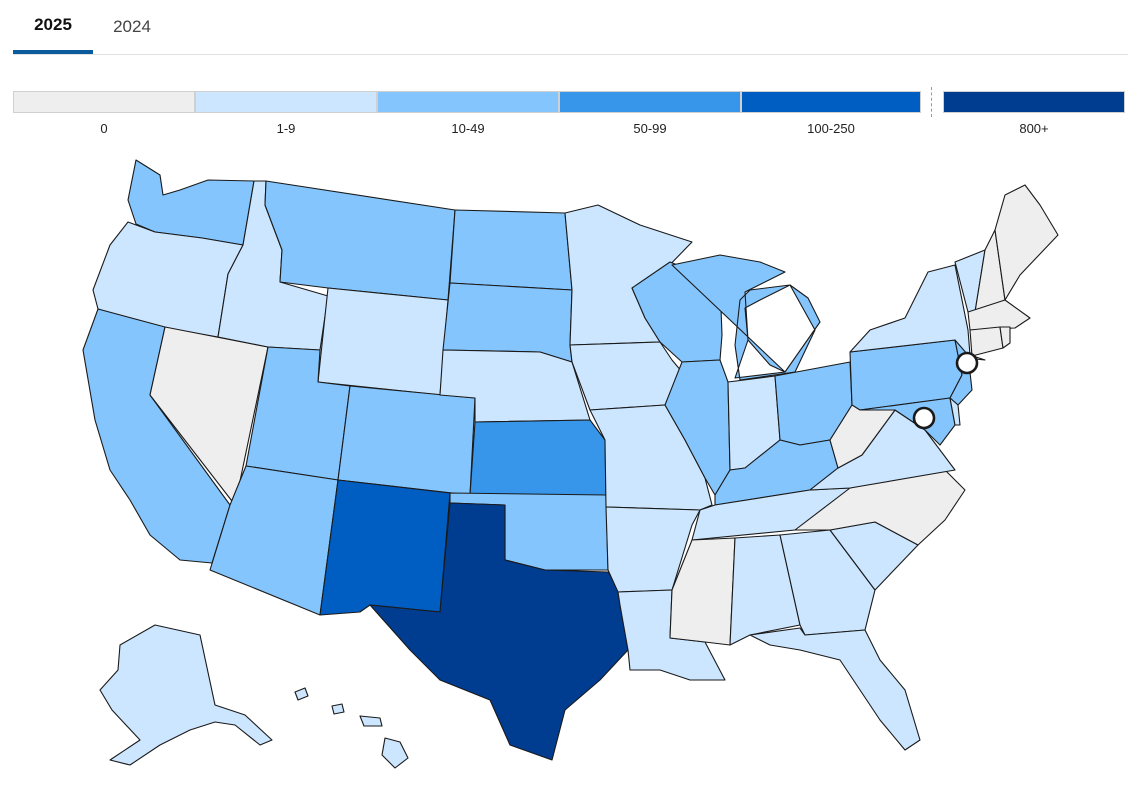  What do you see at coordinates (351, 728) in the screenshot?
I see `state-hi` at bounding box center [351, 728].